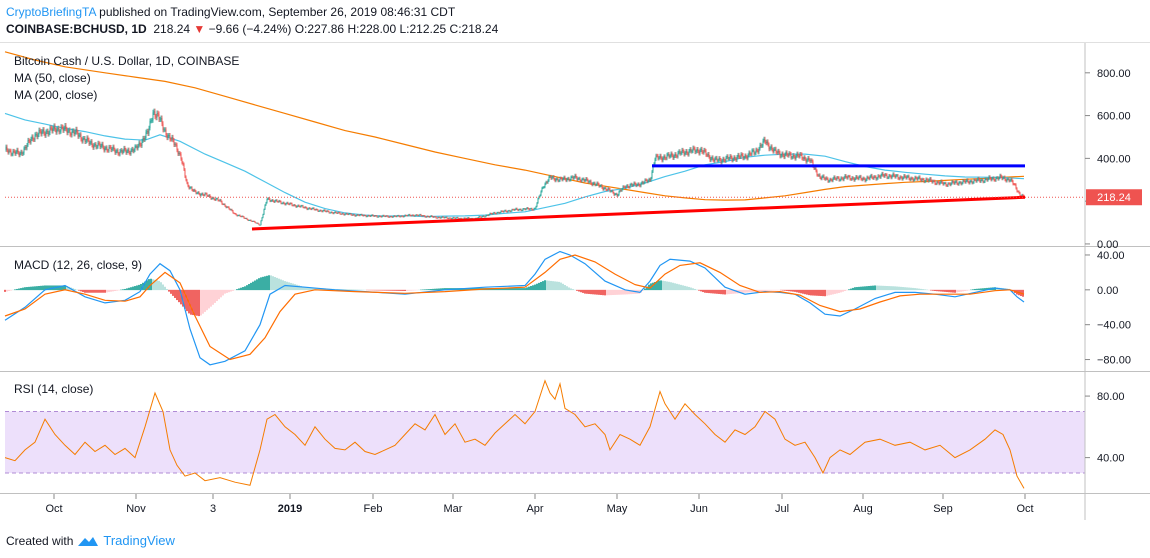 The width and height of the screenshot is (1150, 558). What do you see at coordinates (51, 12) in the screenshot?
I see `author-link: CryptoBriefingTA` at bounding box center [51, 12].